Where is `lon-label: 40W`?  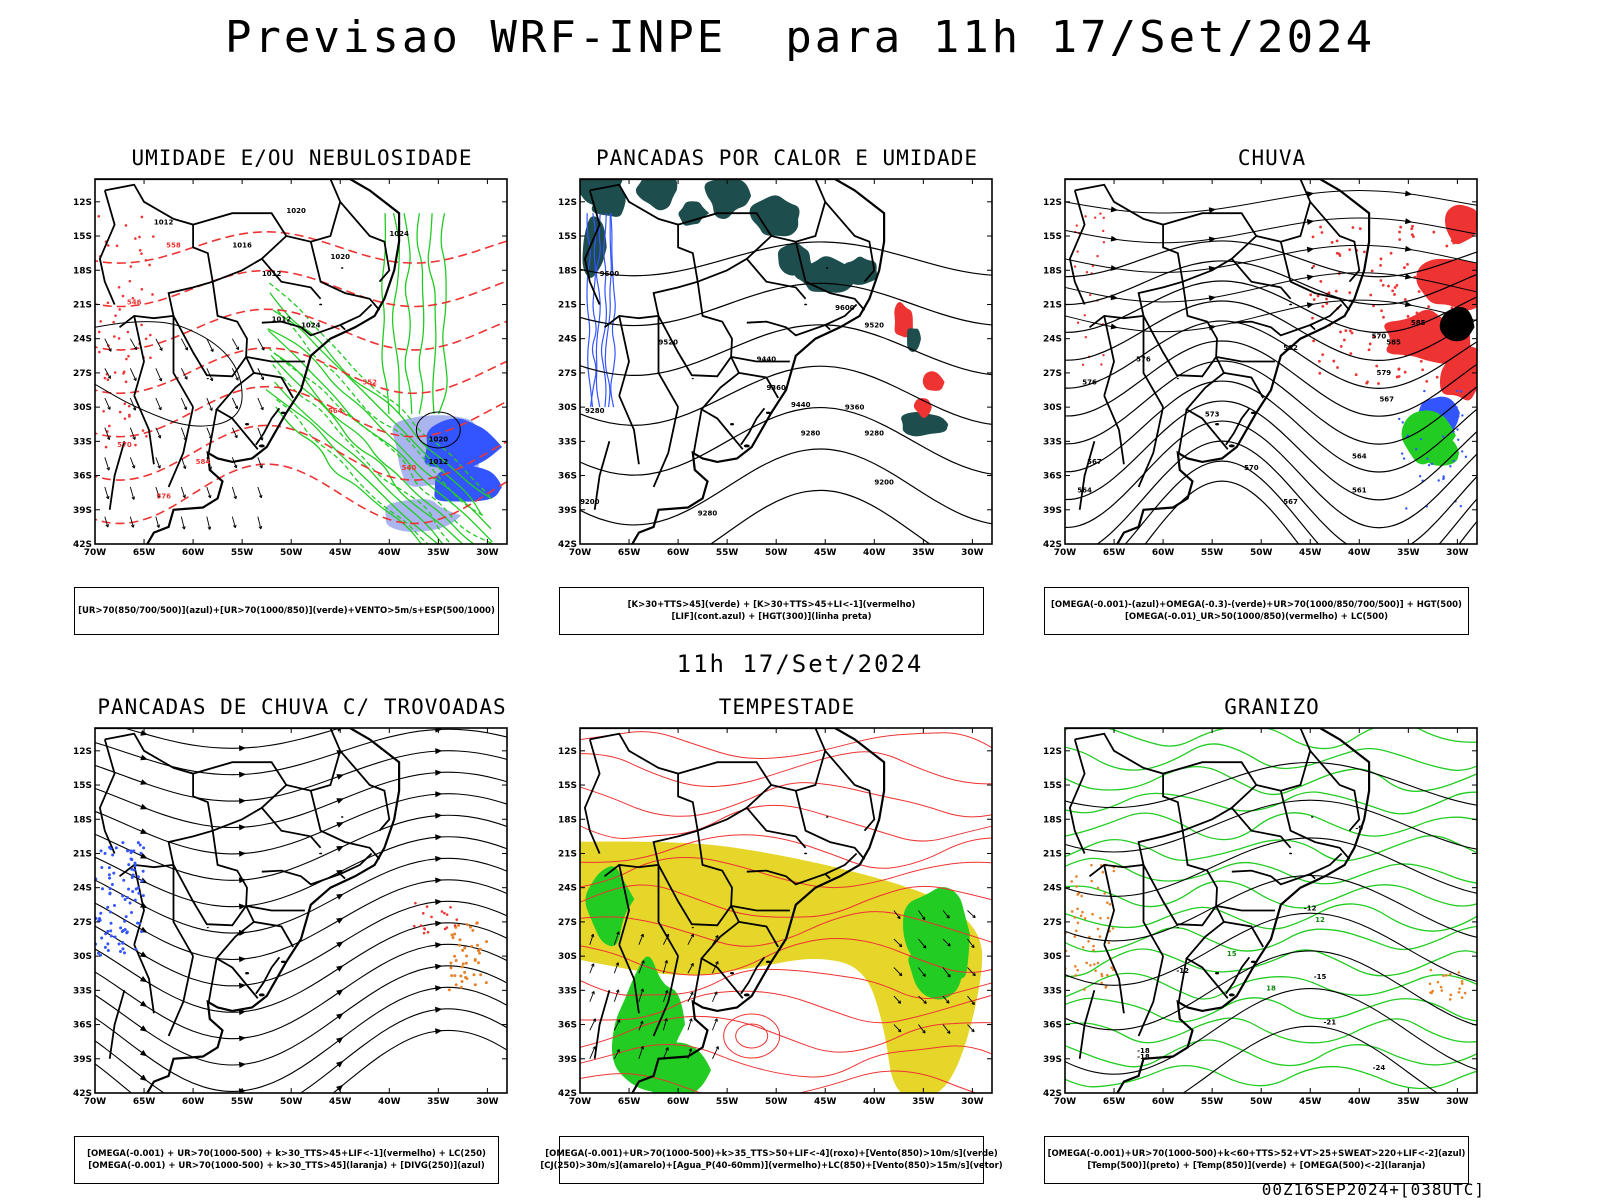
lon-label: 40W is located at coordinates (1359, 553).